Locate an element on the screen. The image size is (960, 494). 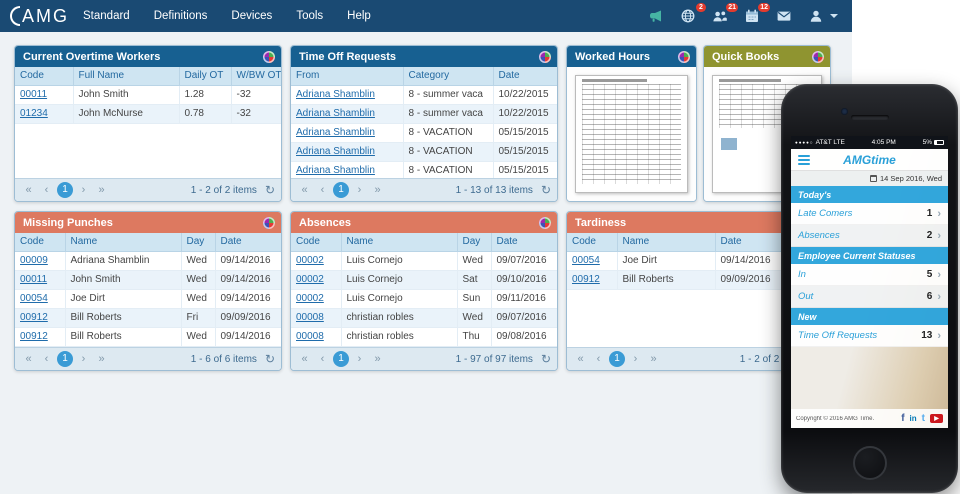
phone-item-late-comers: Late Comers 1 › is located at coordinates (869, 214).